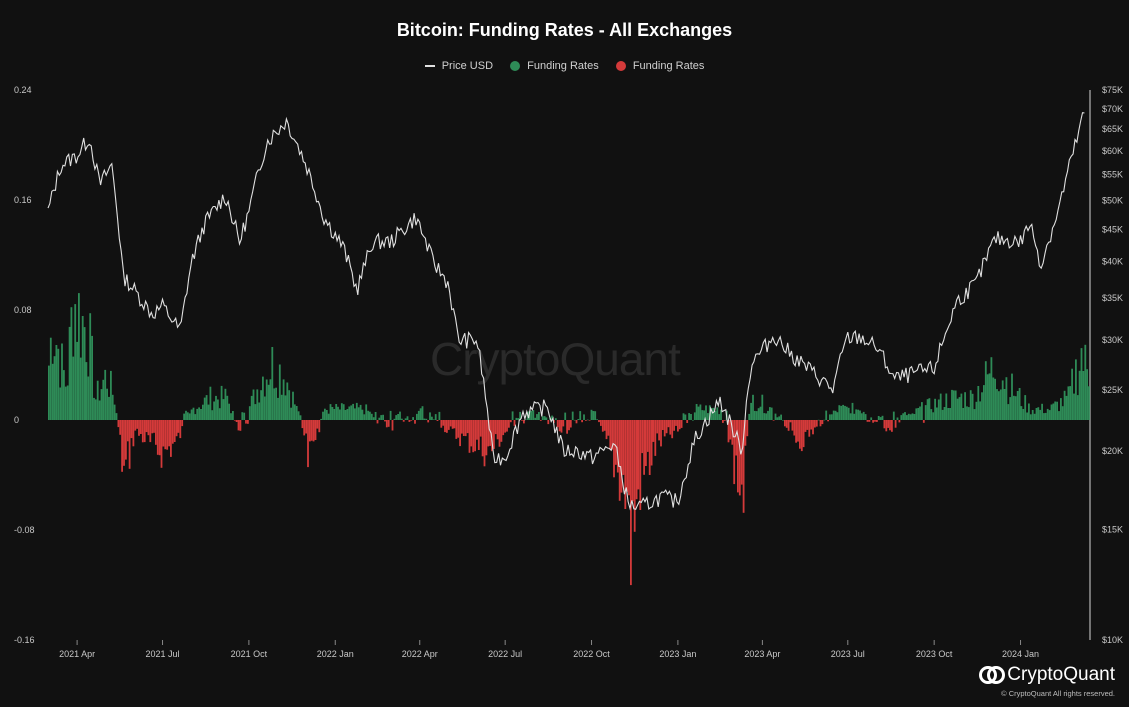 The image size is (1129, 707). I want to click on brand: CryptoQuant, so click(1047, 675).